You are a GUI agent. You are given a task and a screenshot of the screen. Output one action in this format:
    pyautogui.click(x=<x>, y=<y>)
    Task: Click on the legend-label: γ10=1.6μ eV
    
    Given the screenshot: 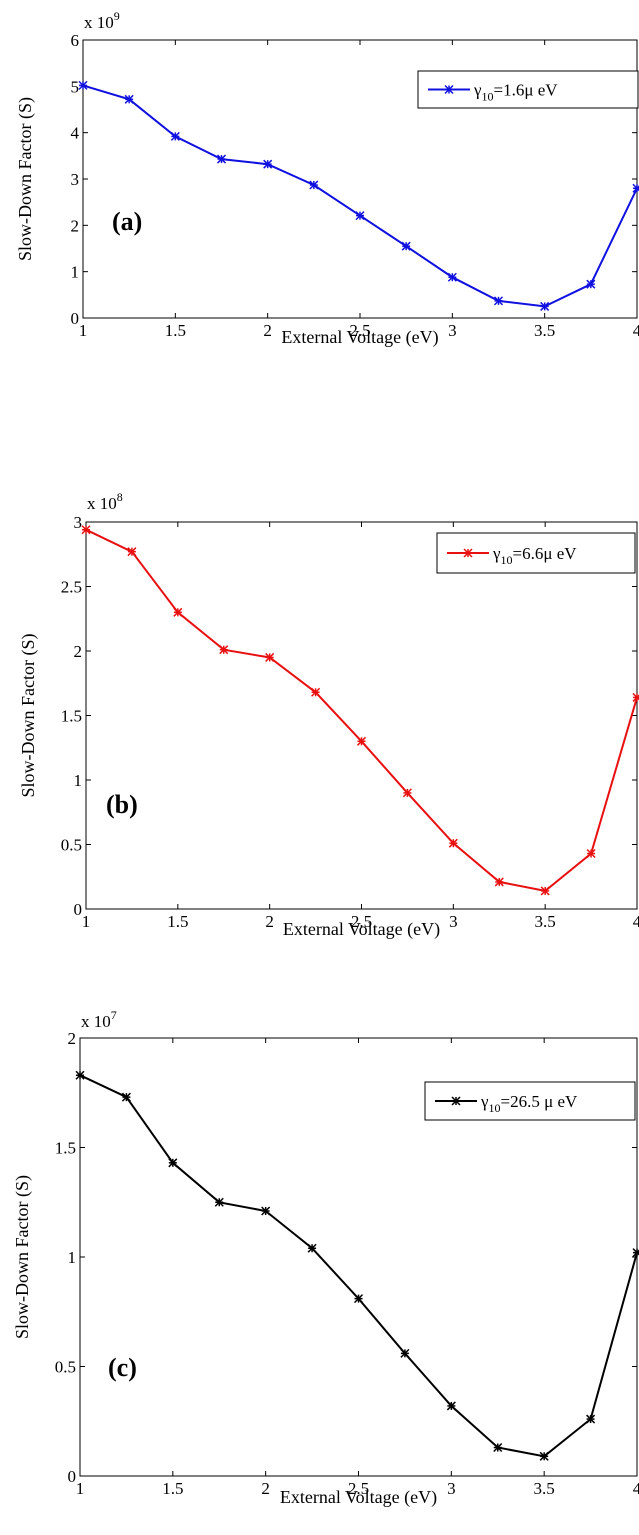 What is the action you would take?
    pyautogui.click(x=515, y=92)
    